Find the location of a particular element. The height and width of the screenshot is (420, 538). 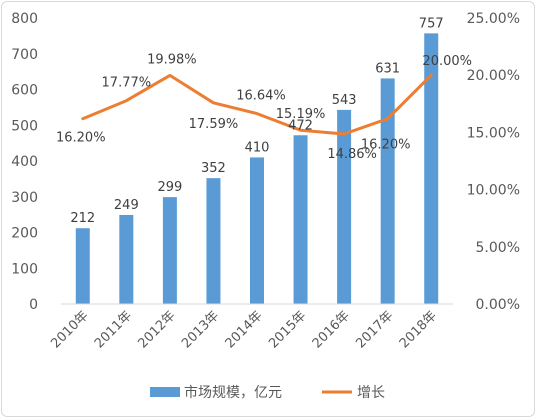

legend-label-bar: 市场规模，亿元 is located at coordinates (233, 392).